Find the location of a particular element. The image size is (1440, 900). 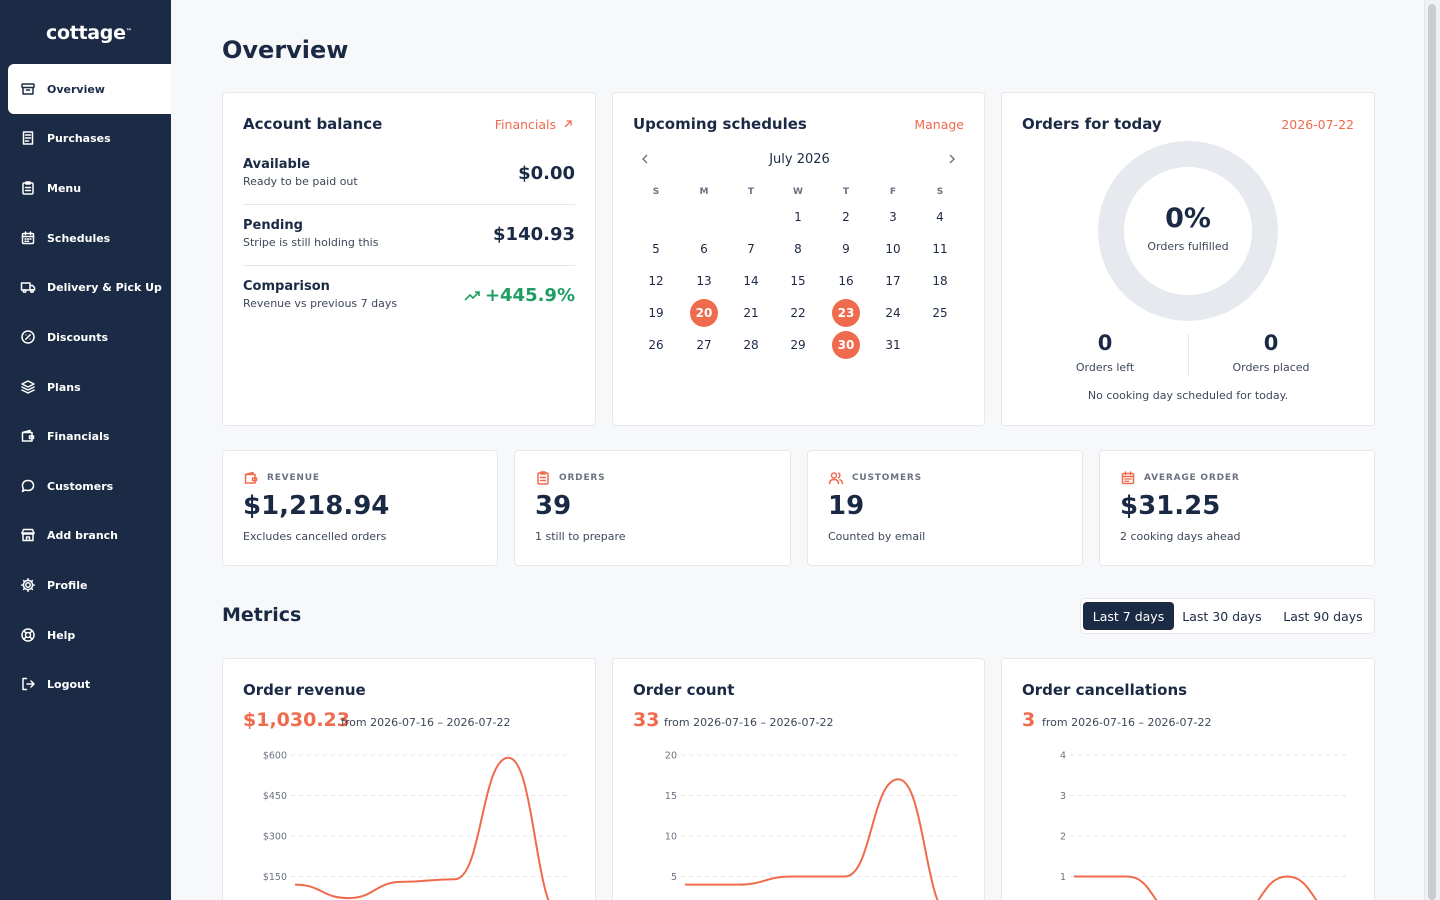

sidebar-item-delivery-pick-up: Delivery & Pick Up is located at coordinates (89, 287).